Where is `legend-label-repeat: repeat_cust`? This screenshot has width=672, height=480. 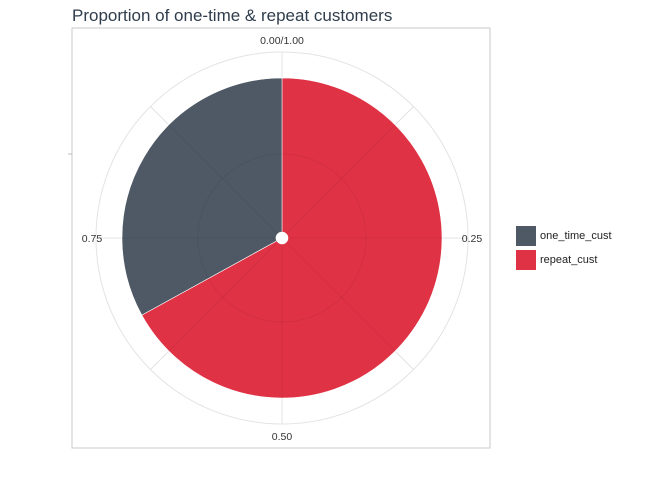
legend-label-repeat: repeat_cust is located at coordinates (569, 260).